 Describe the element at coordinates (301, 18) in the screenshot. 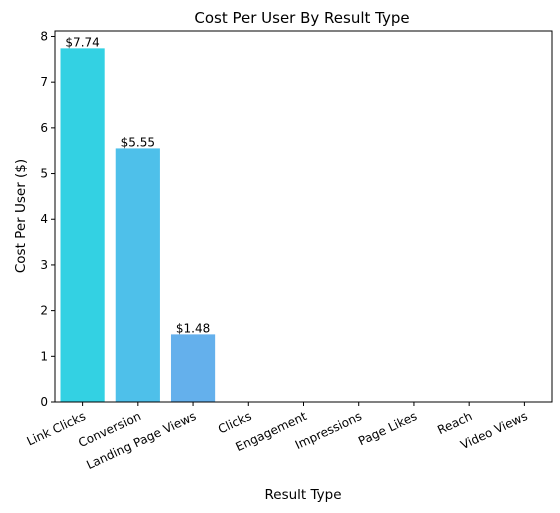

I see `chart-title: Cost Per User By Result Type` at that location.